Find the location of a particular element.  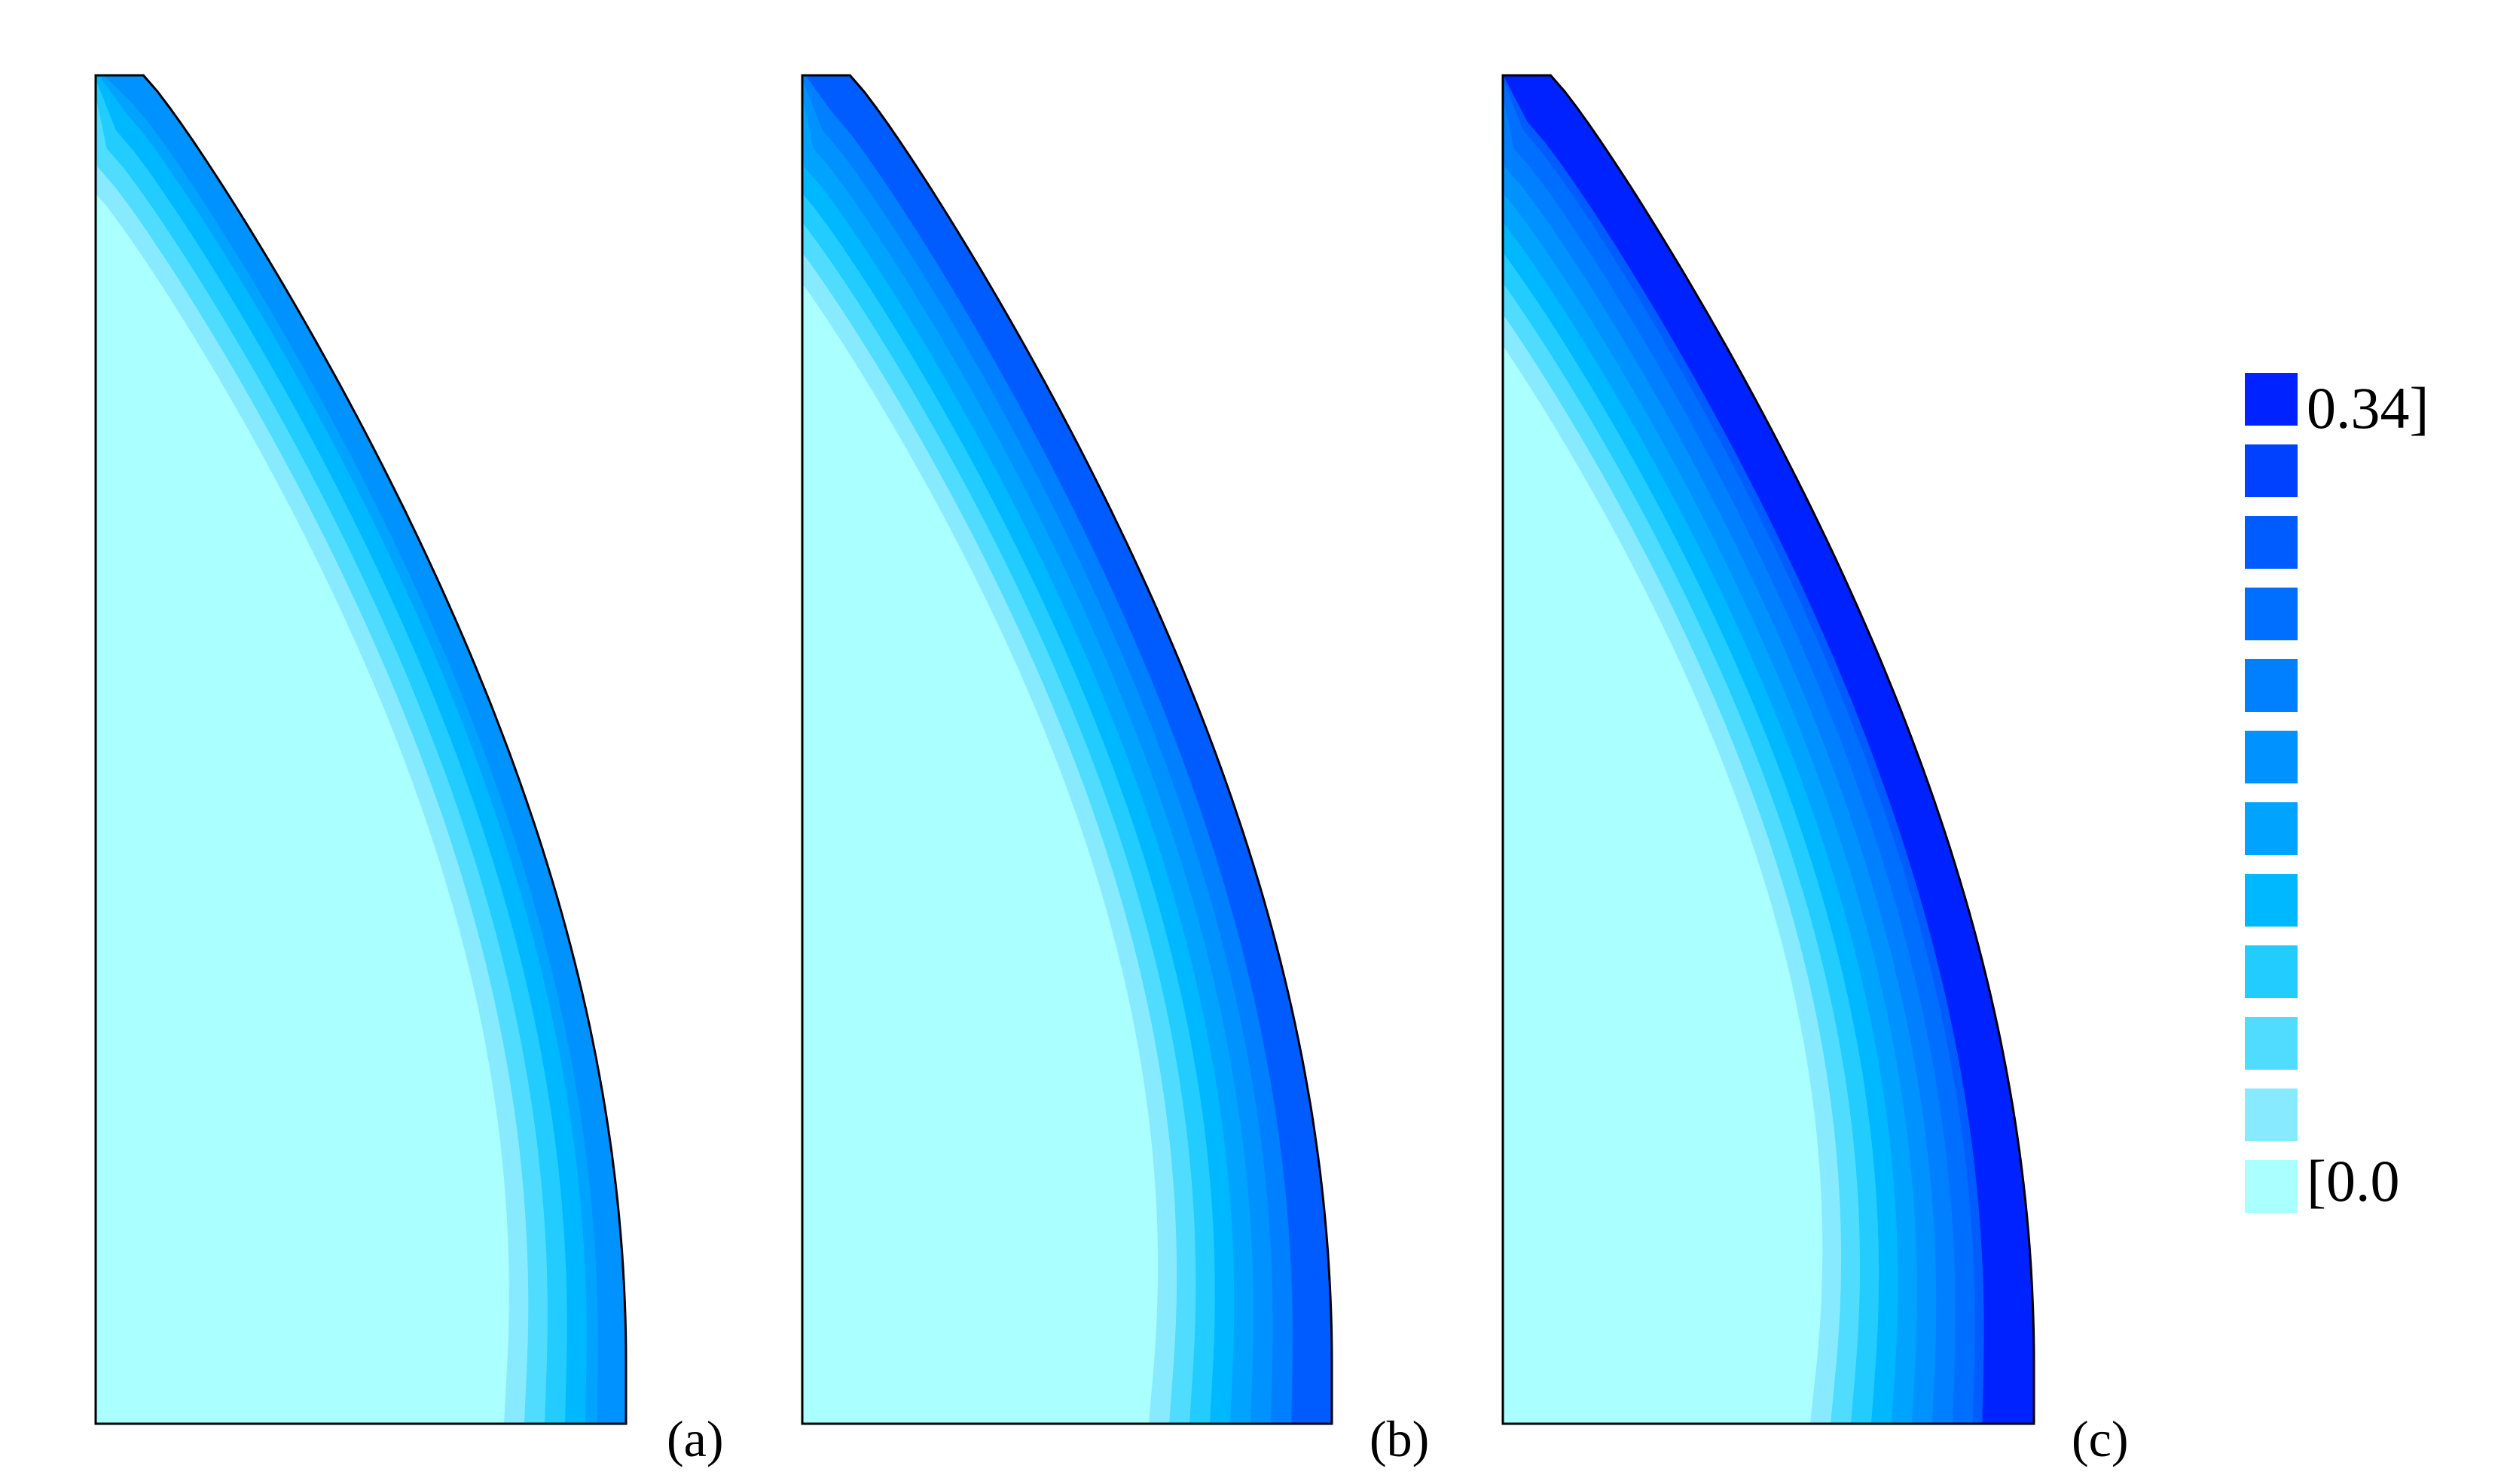

legend-min-label: [0.0 is located at coordinates (2353, 1181).